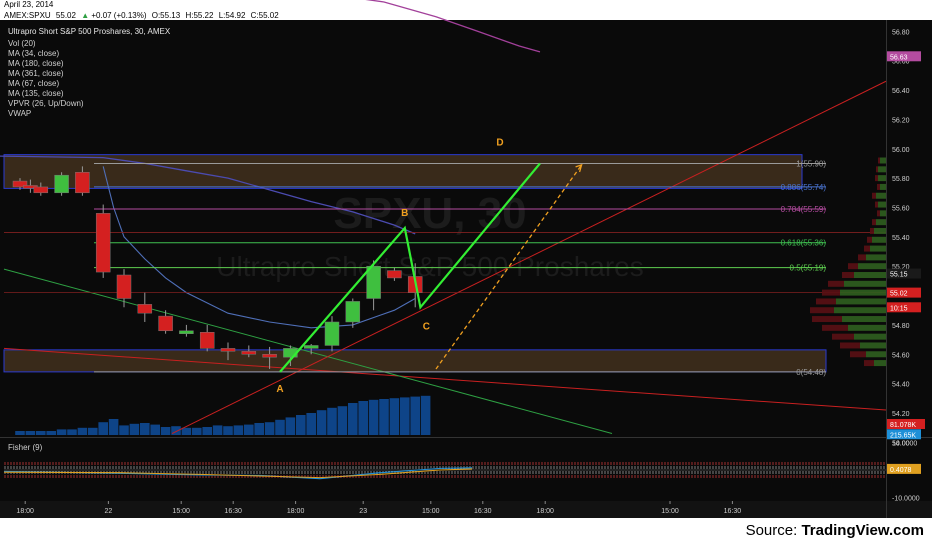 This screenshot has height=550, width=932. What do you see at coordinates (166, 15) in the screenshot?
I see `ohlc-open: O:55.13` at bounding box center [166, 15].